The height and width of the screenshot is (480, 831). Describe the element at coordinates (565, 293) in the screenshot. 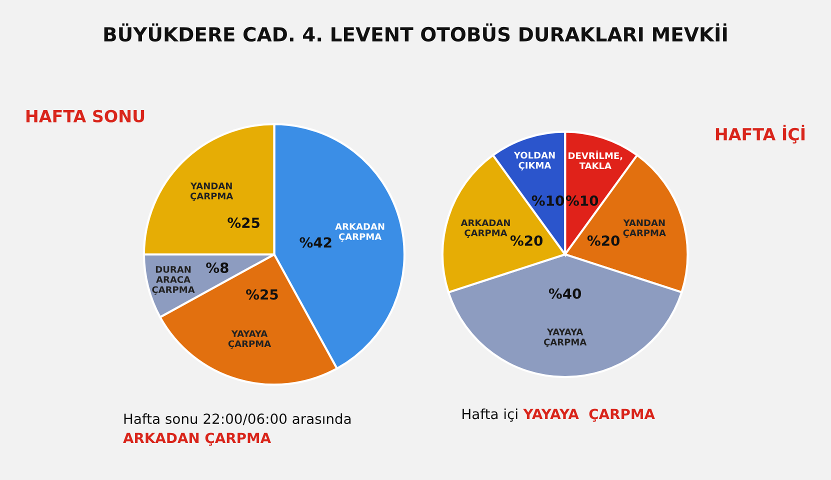

I see `data-label: %40` at that location.